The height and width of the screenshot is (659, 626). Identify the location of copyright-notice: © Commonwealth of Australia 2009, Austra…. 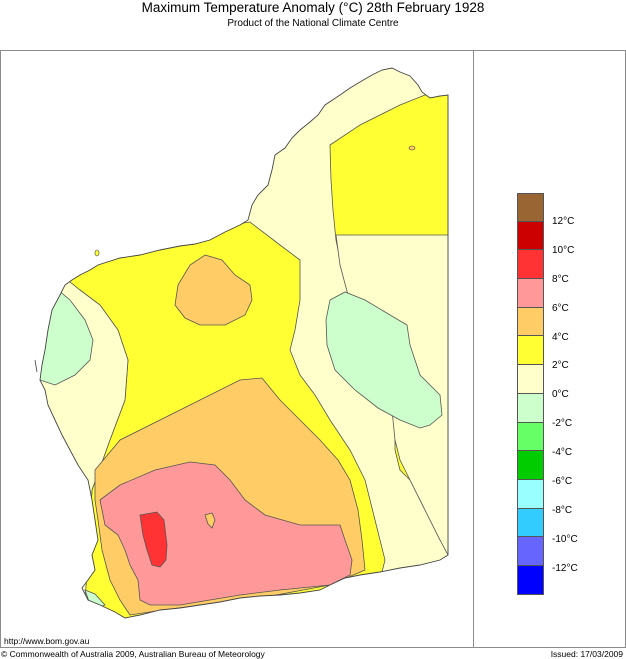
(133, 654).